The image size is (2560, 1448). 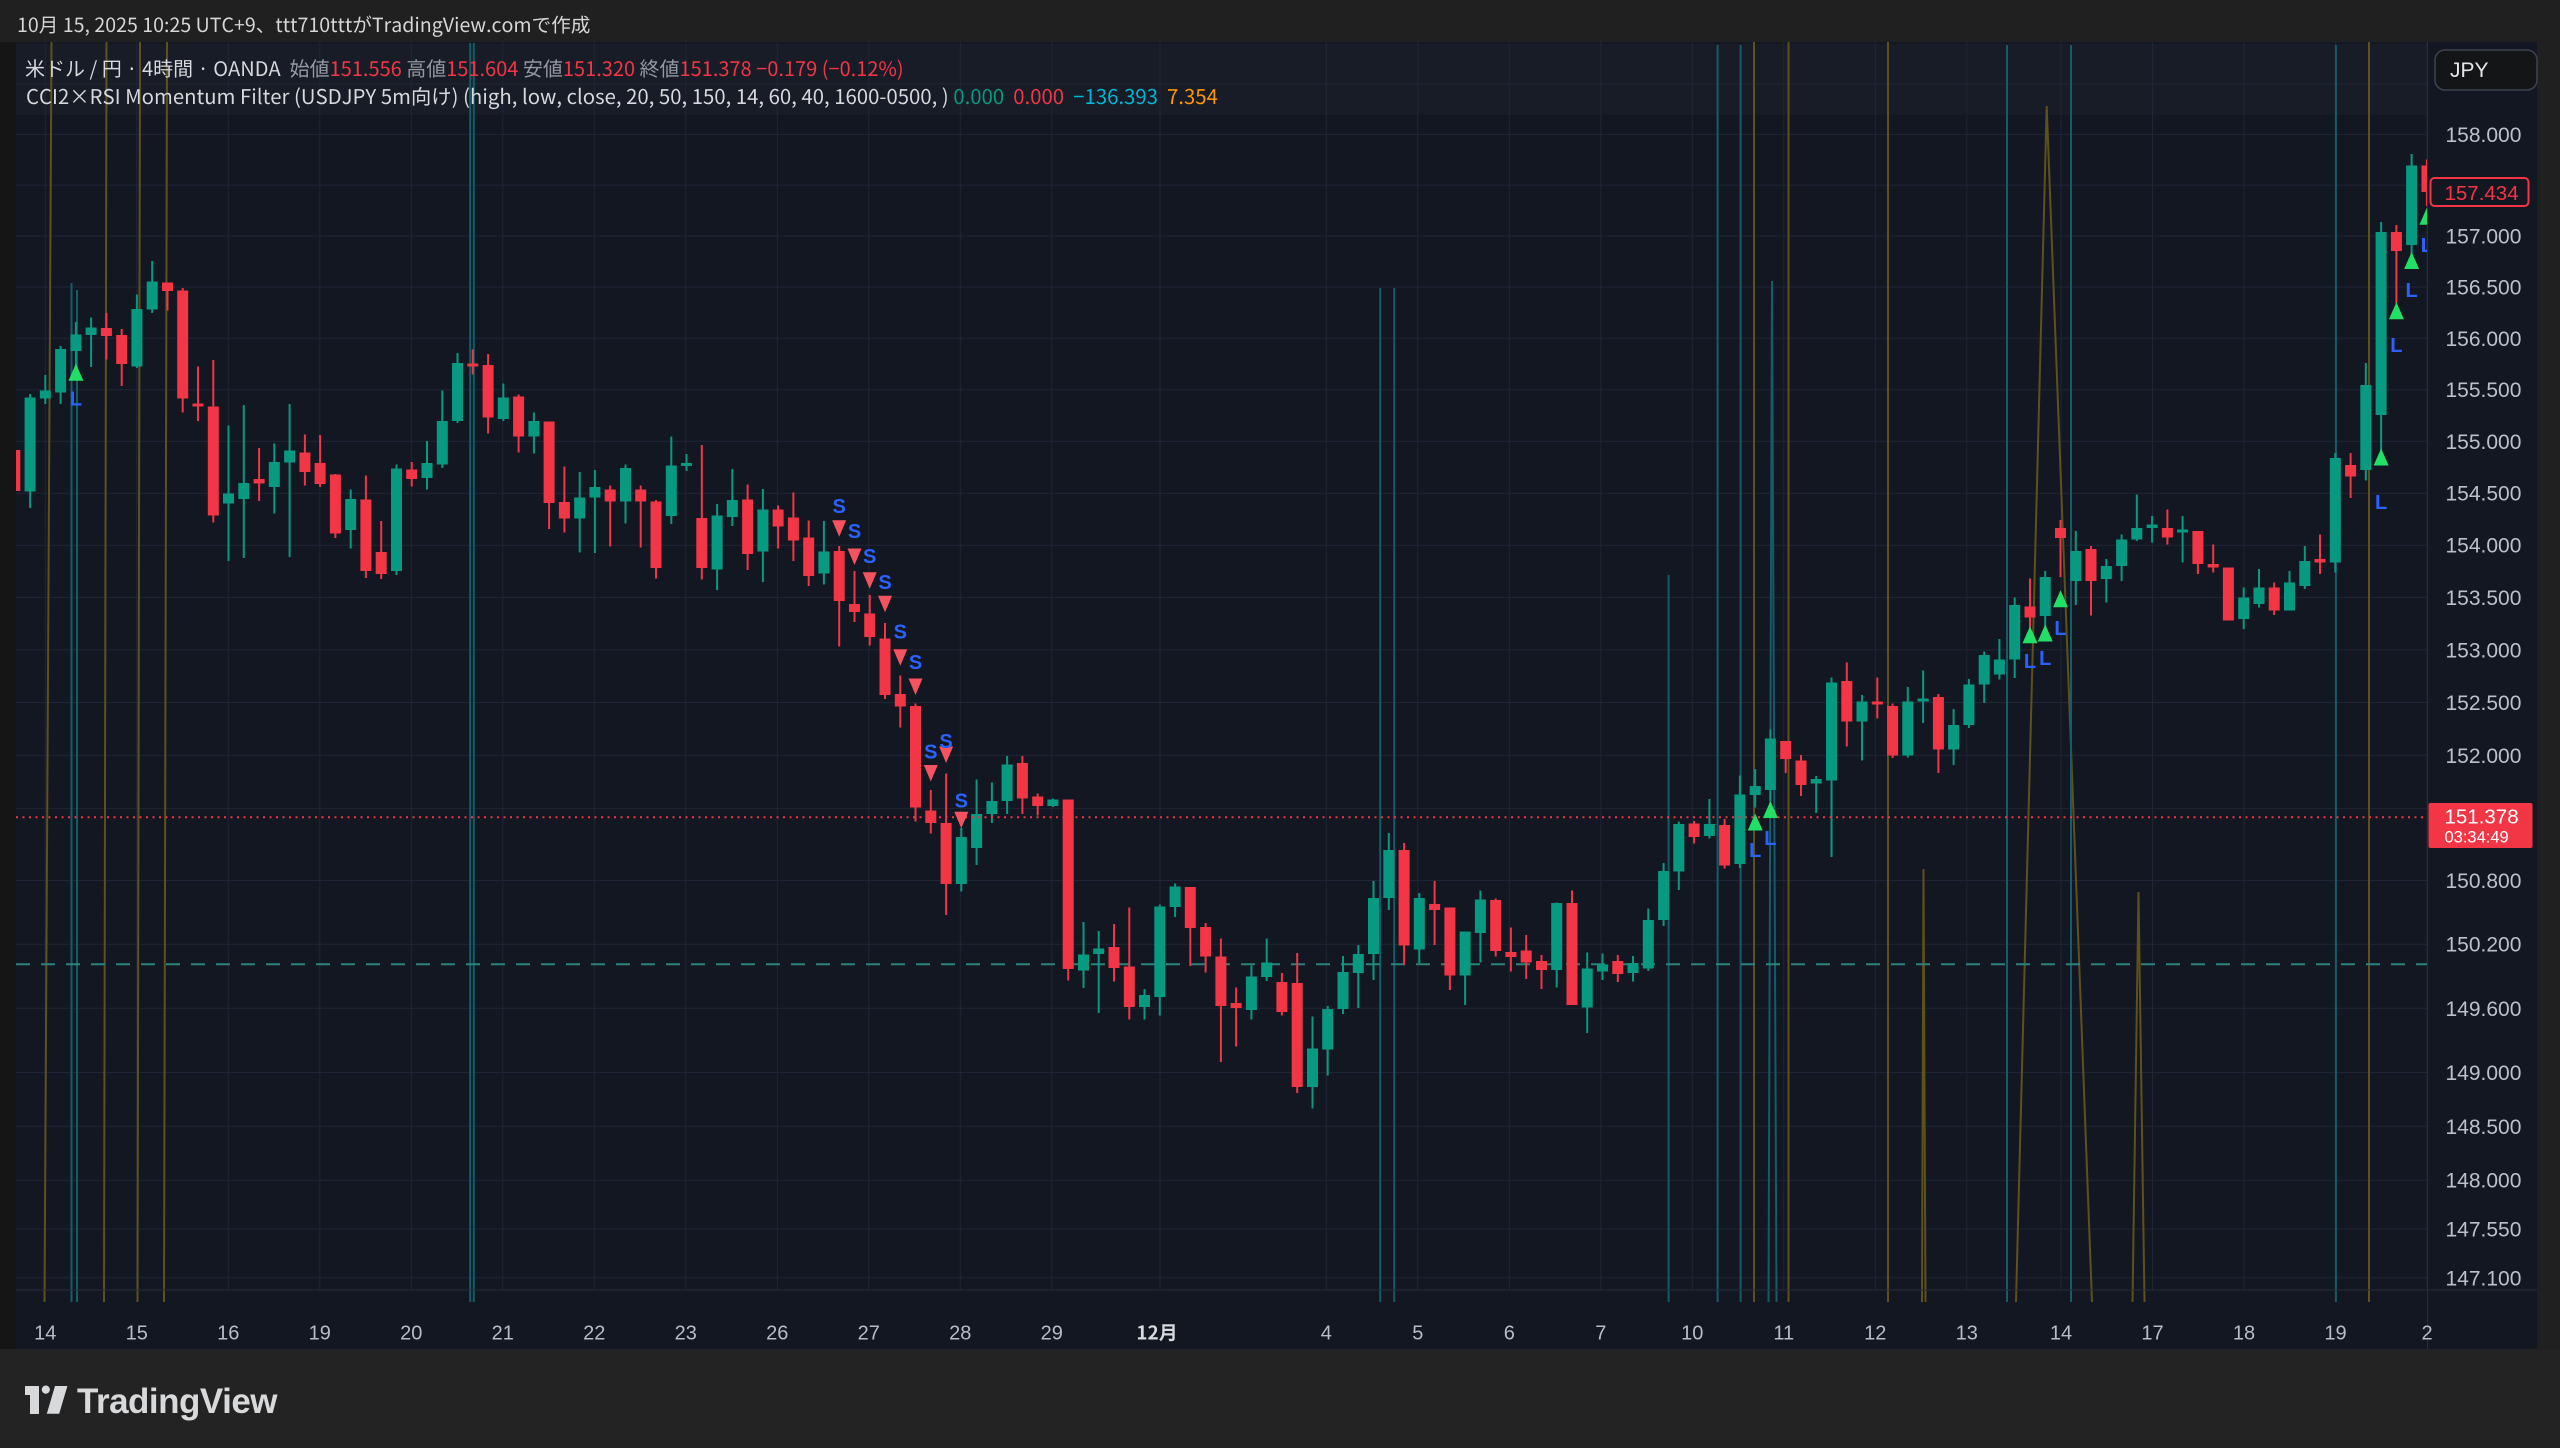 What do you see at coordinates (2484, 945) in the screenshot?
I see `svg-text: 150.200` at bounding box center [2484, 945].